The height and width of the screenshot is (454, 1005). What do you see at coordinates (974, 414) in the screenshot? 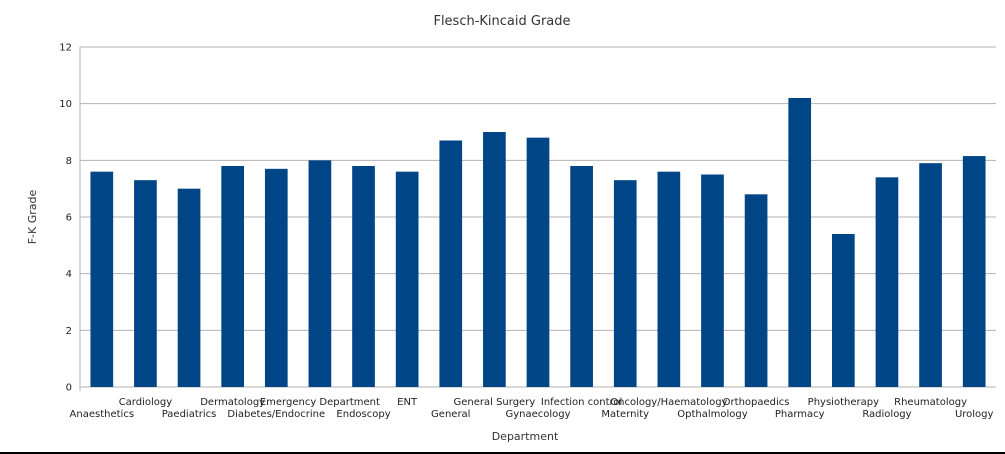
I see `x-category-label: Urology` at bounding box center [974, 414].